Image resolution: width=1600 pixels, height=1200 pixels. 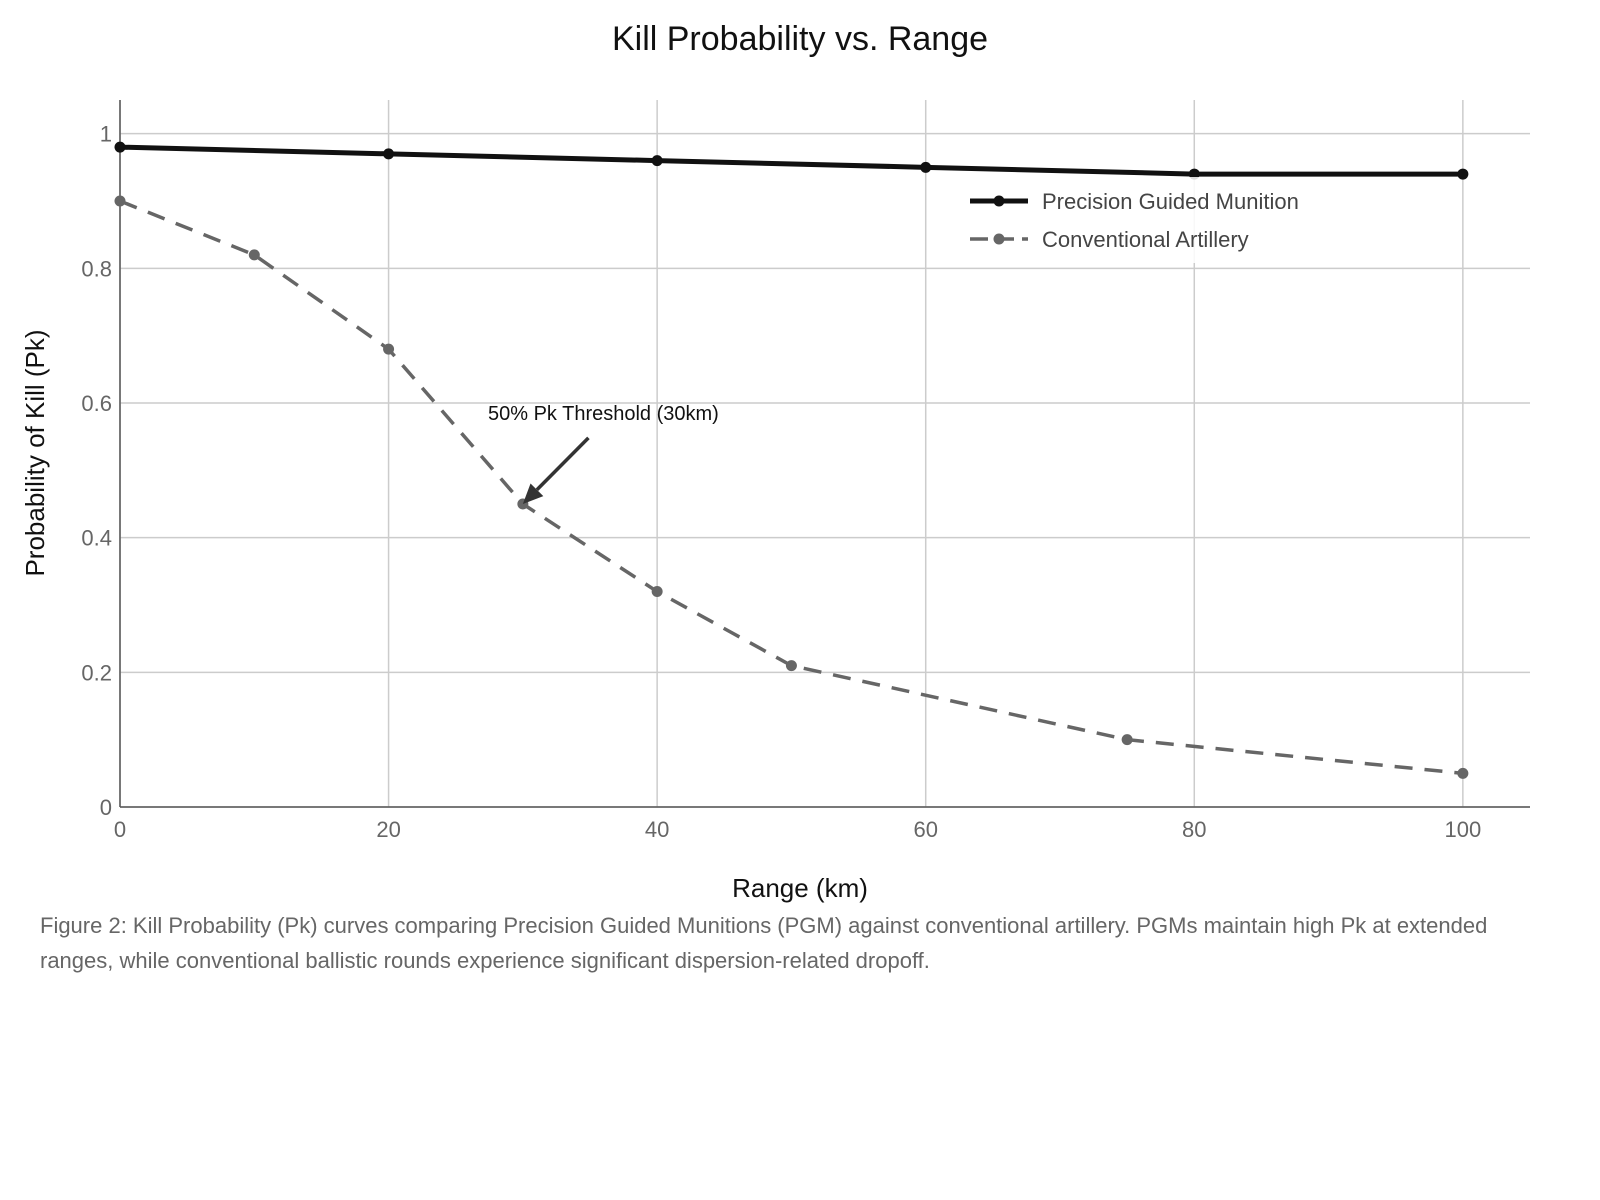 I want to click on legend-entry-label: Precision Guided Munition, so click(x=1170, y=201).